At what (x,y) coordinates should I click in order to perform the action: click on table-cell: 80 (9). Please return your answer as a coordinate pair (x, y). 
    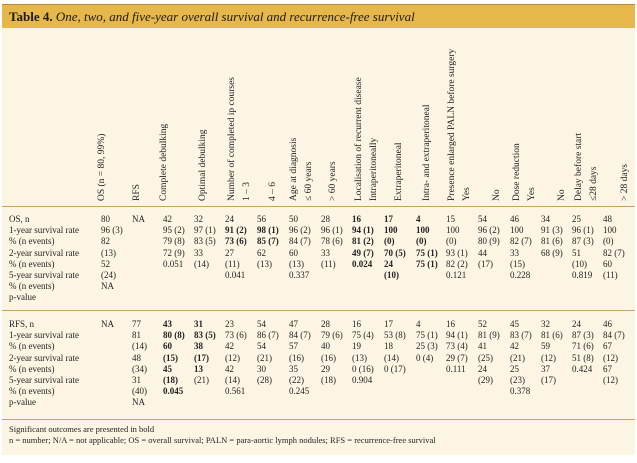
    Looking at the image, I should click on (489, 241).